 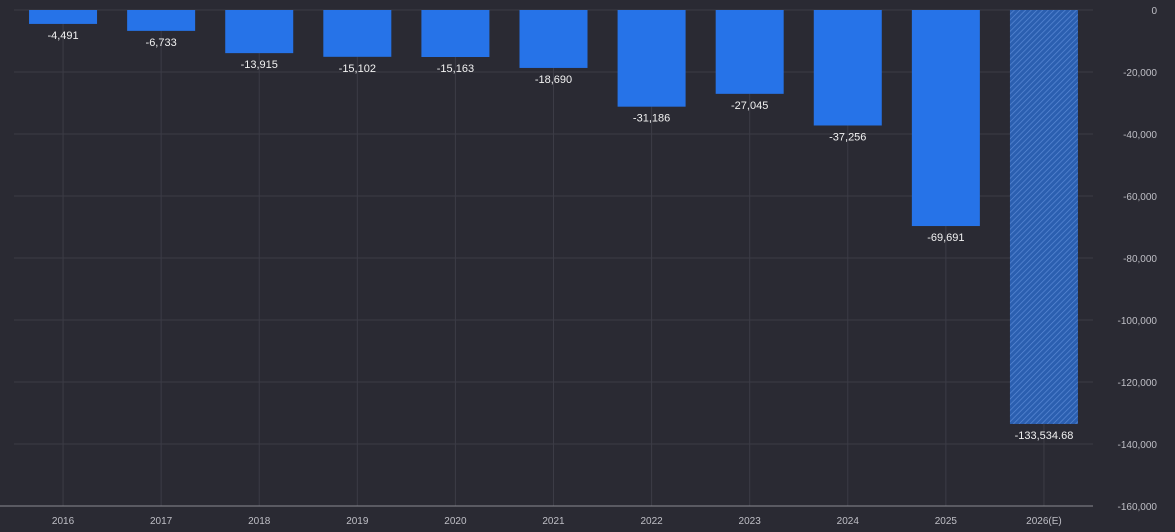 What do you see at coordinates (1044, 521) in the screenshot?
I see `x-tick-label: 2026(E)` at bounding box center [1044, 521].